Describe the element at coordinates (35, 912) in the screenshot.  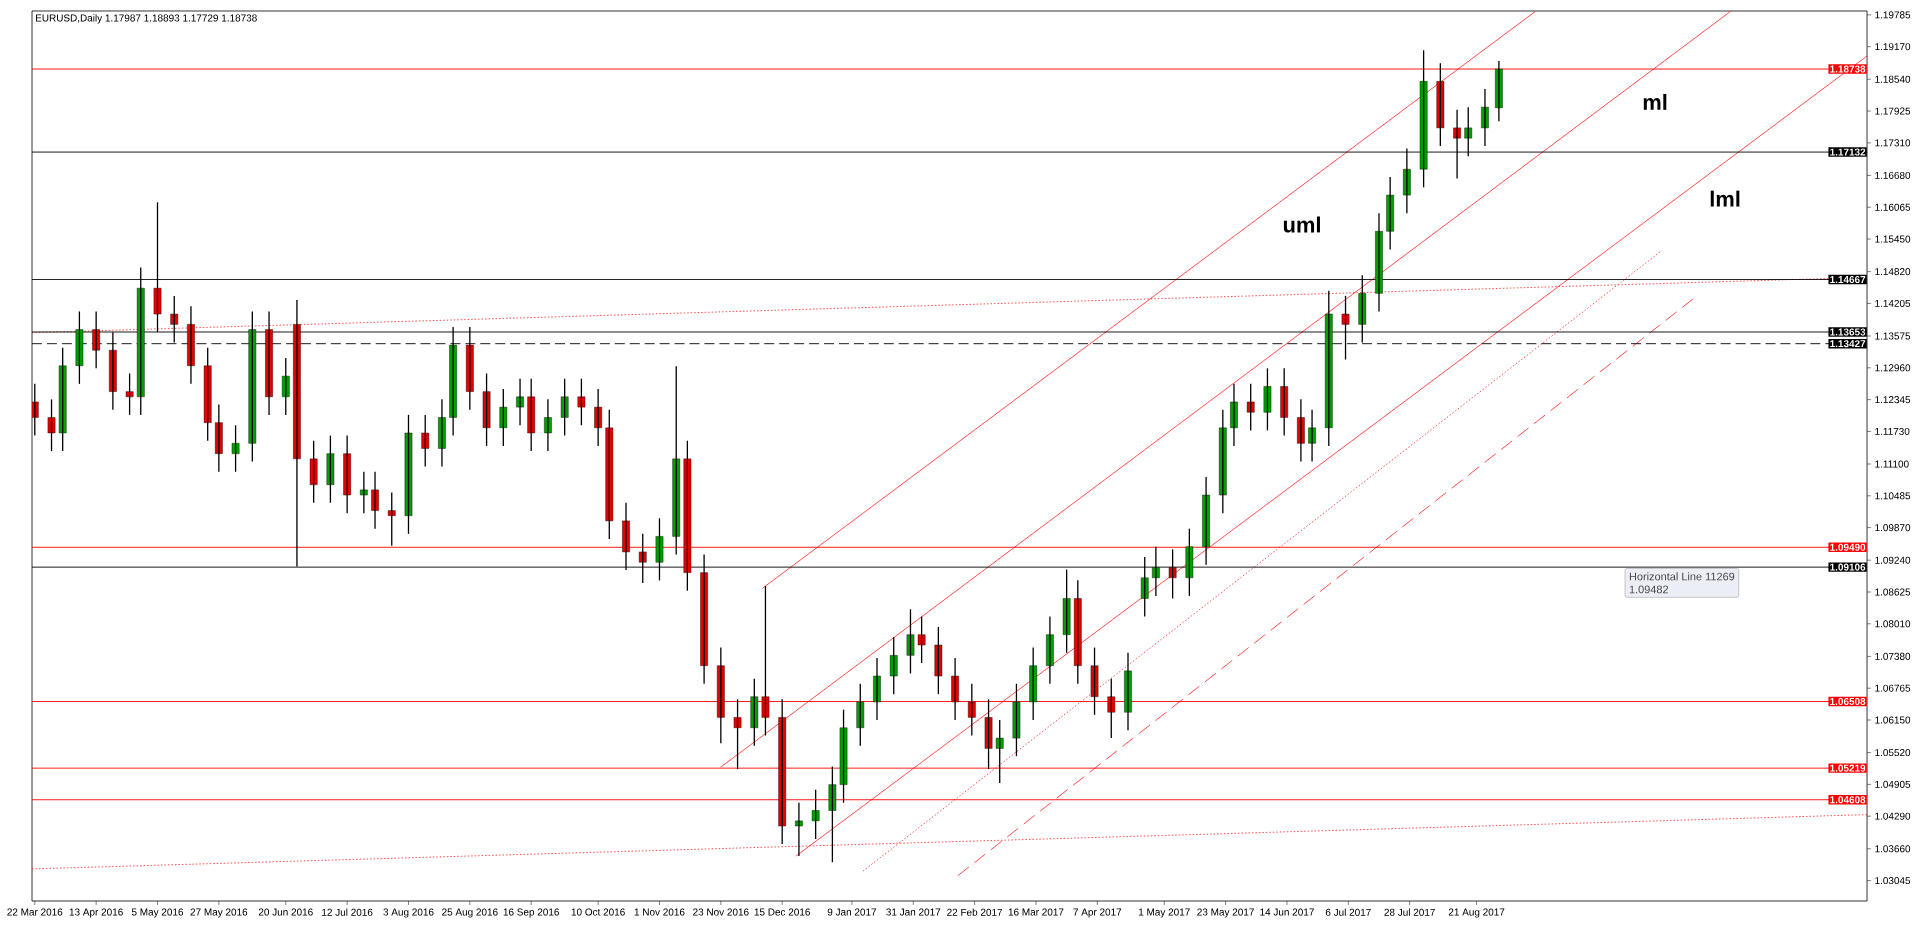
I see `x-tick-label: 22 Mar 2016` at that location.